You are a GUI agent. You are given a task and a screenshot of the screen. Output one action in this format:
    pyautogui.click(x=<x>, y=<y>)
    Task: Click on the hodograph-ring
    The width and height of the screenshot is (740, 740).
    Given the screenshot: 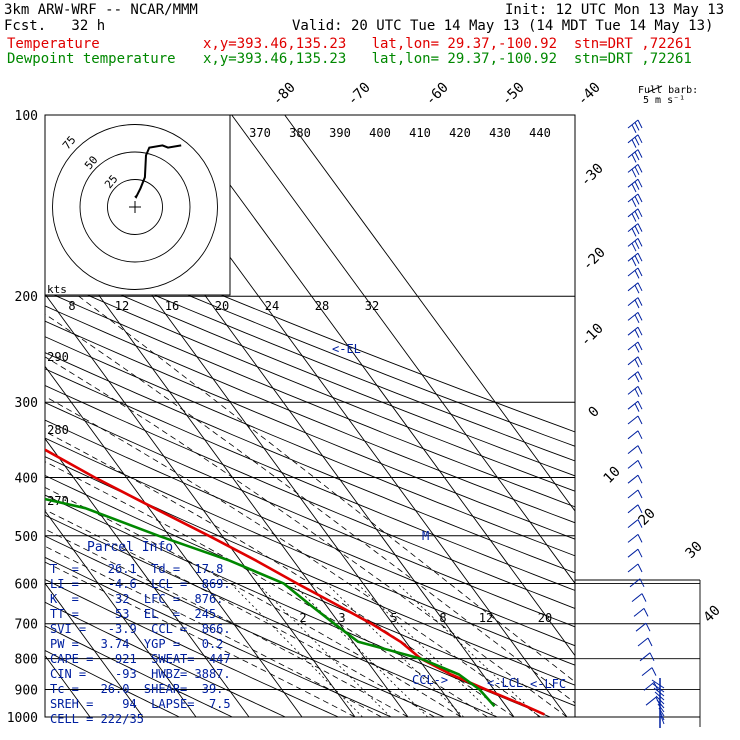 What is the action you would take?
    pyautogui.click(x=135, y=207)
    